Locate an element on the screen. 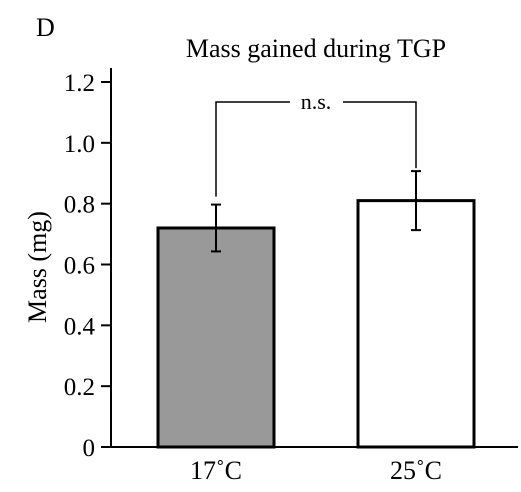 The height and width of the screenshot is (492, 521). y-tick-label: 0.2 is located at coordinates (79, 387).